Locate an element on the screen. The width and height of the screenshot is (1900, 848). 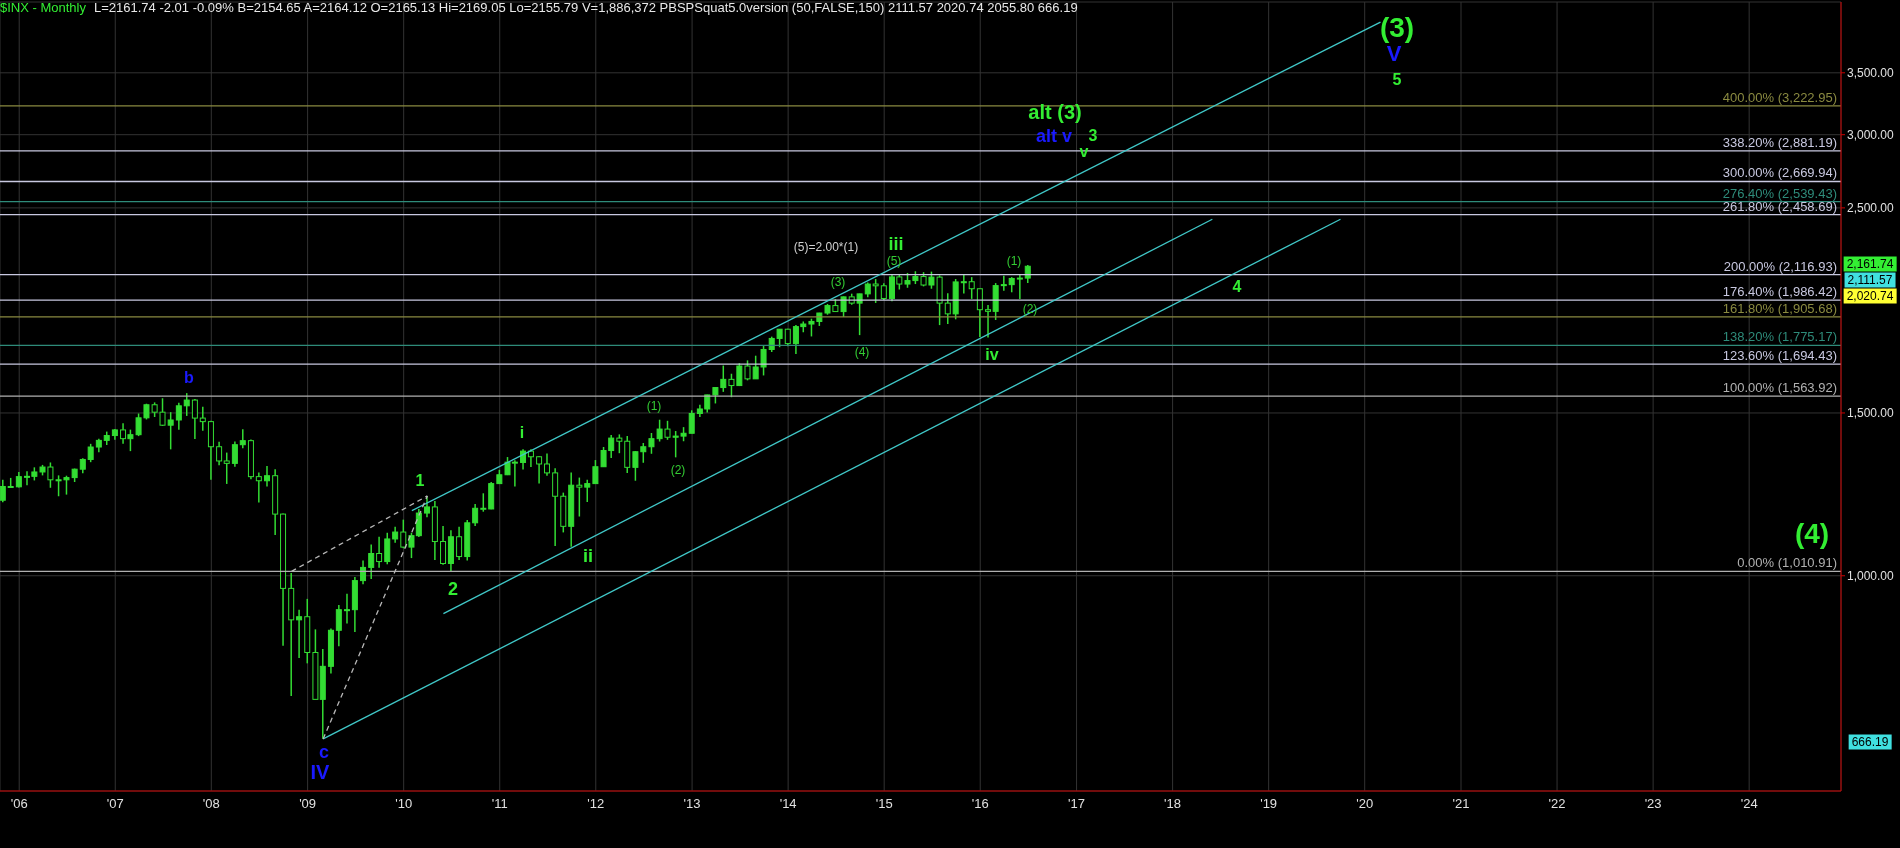
text: 666.19 is located at coordinates (1870, 742).